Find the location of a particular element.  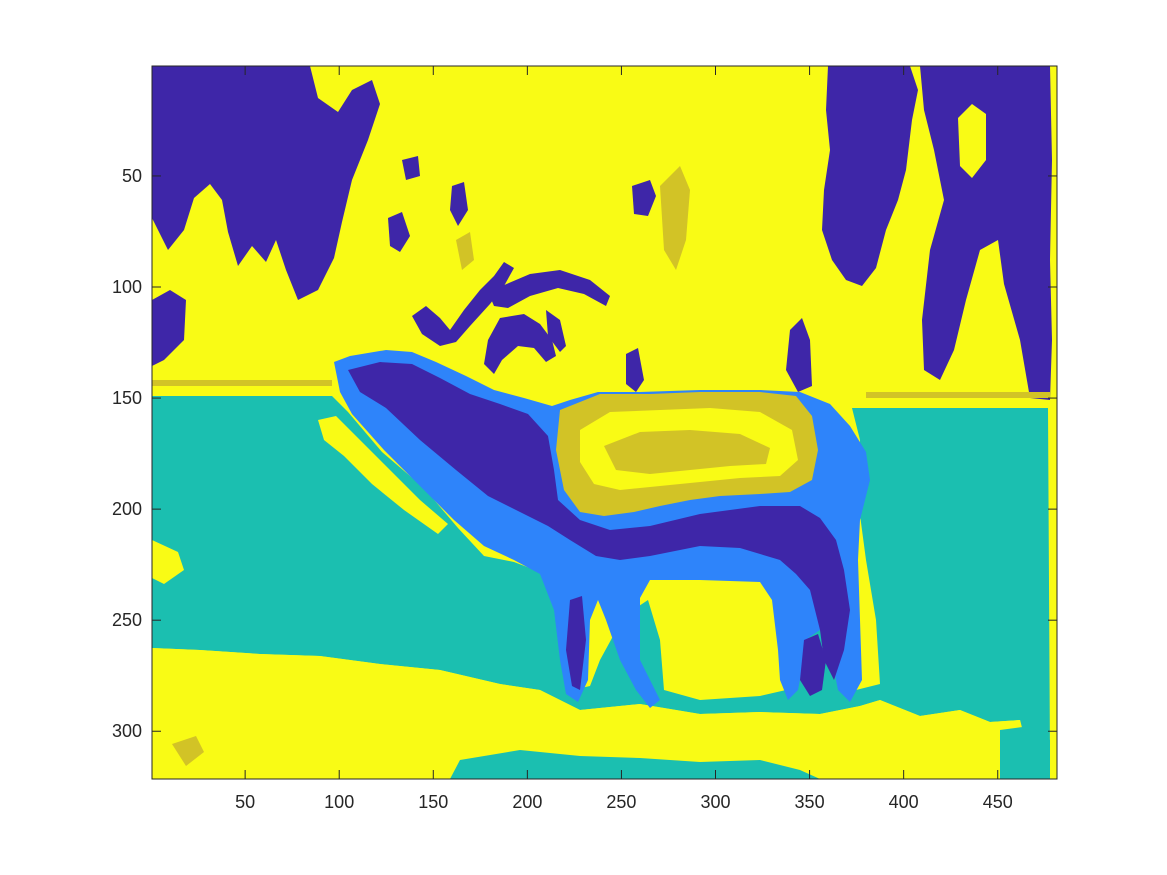

x-tick-label: 100 is located at coordinates (339, 802).